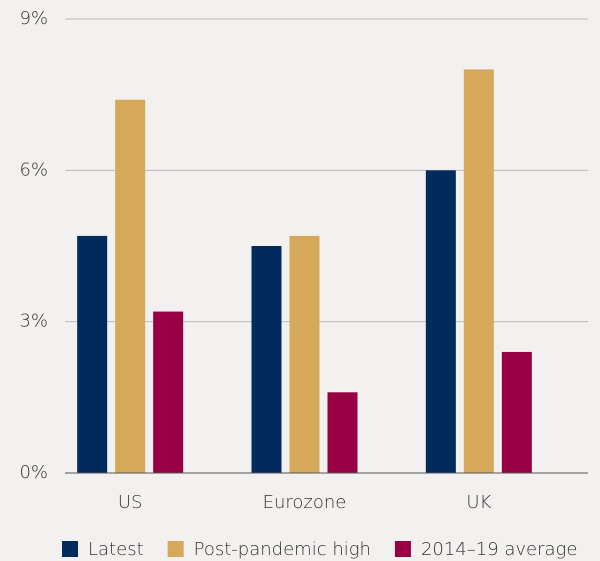 This screenshot has width=600, height=561. Describe the element at coordinates (33, 169) in the screenshot. I see `y-tick-label: 6%` at that location.